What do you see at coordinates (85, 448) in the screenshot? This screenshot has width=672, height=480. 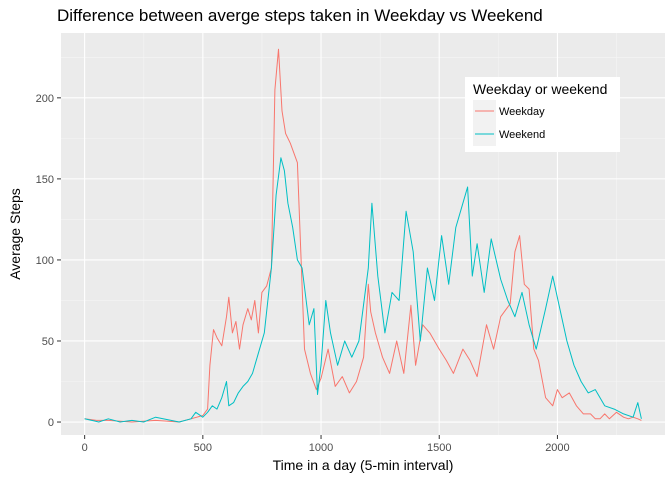 I see `x-tick-label: 0` at bounding box center [85, 448].